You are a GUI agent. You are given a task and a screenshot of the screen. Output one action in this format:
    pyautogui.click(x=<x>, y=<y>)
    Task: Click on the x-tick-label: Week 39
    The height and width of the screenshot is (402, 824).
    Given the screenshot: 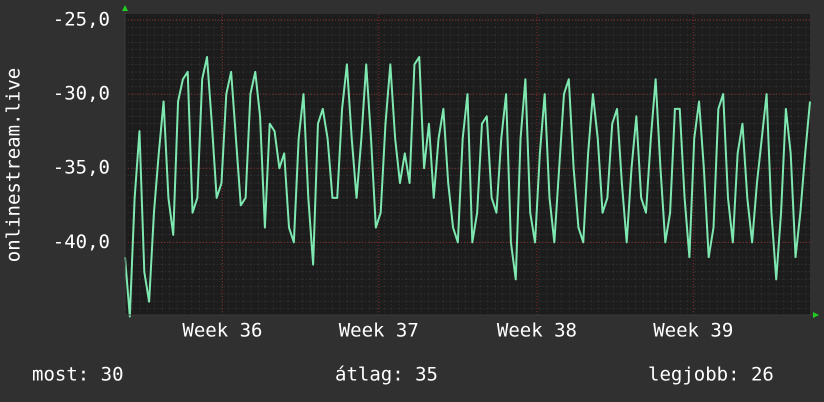 What is the action you would take?
    pyautogui.click(x=693, y=331)
    